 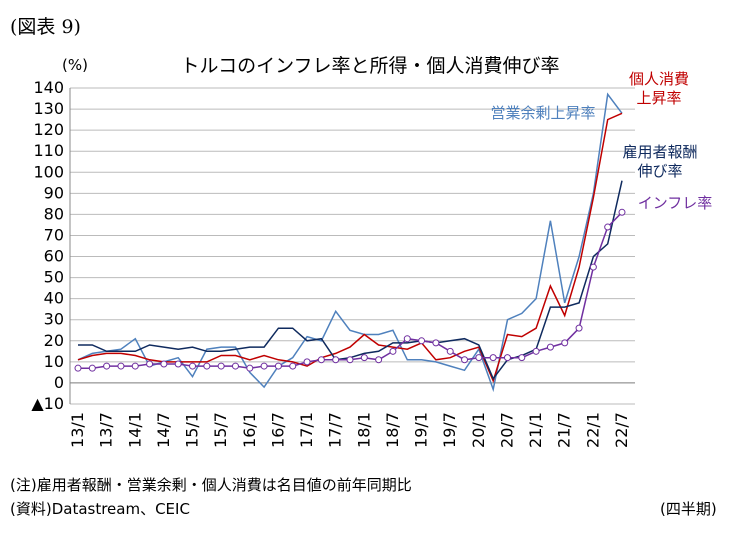 I want to click on y-tick-label: 110, so click(x=48, y=150).